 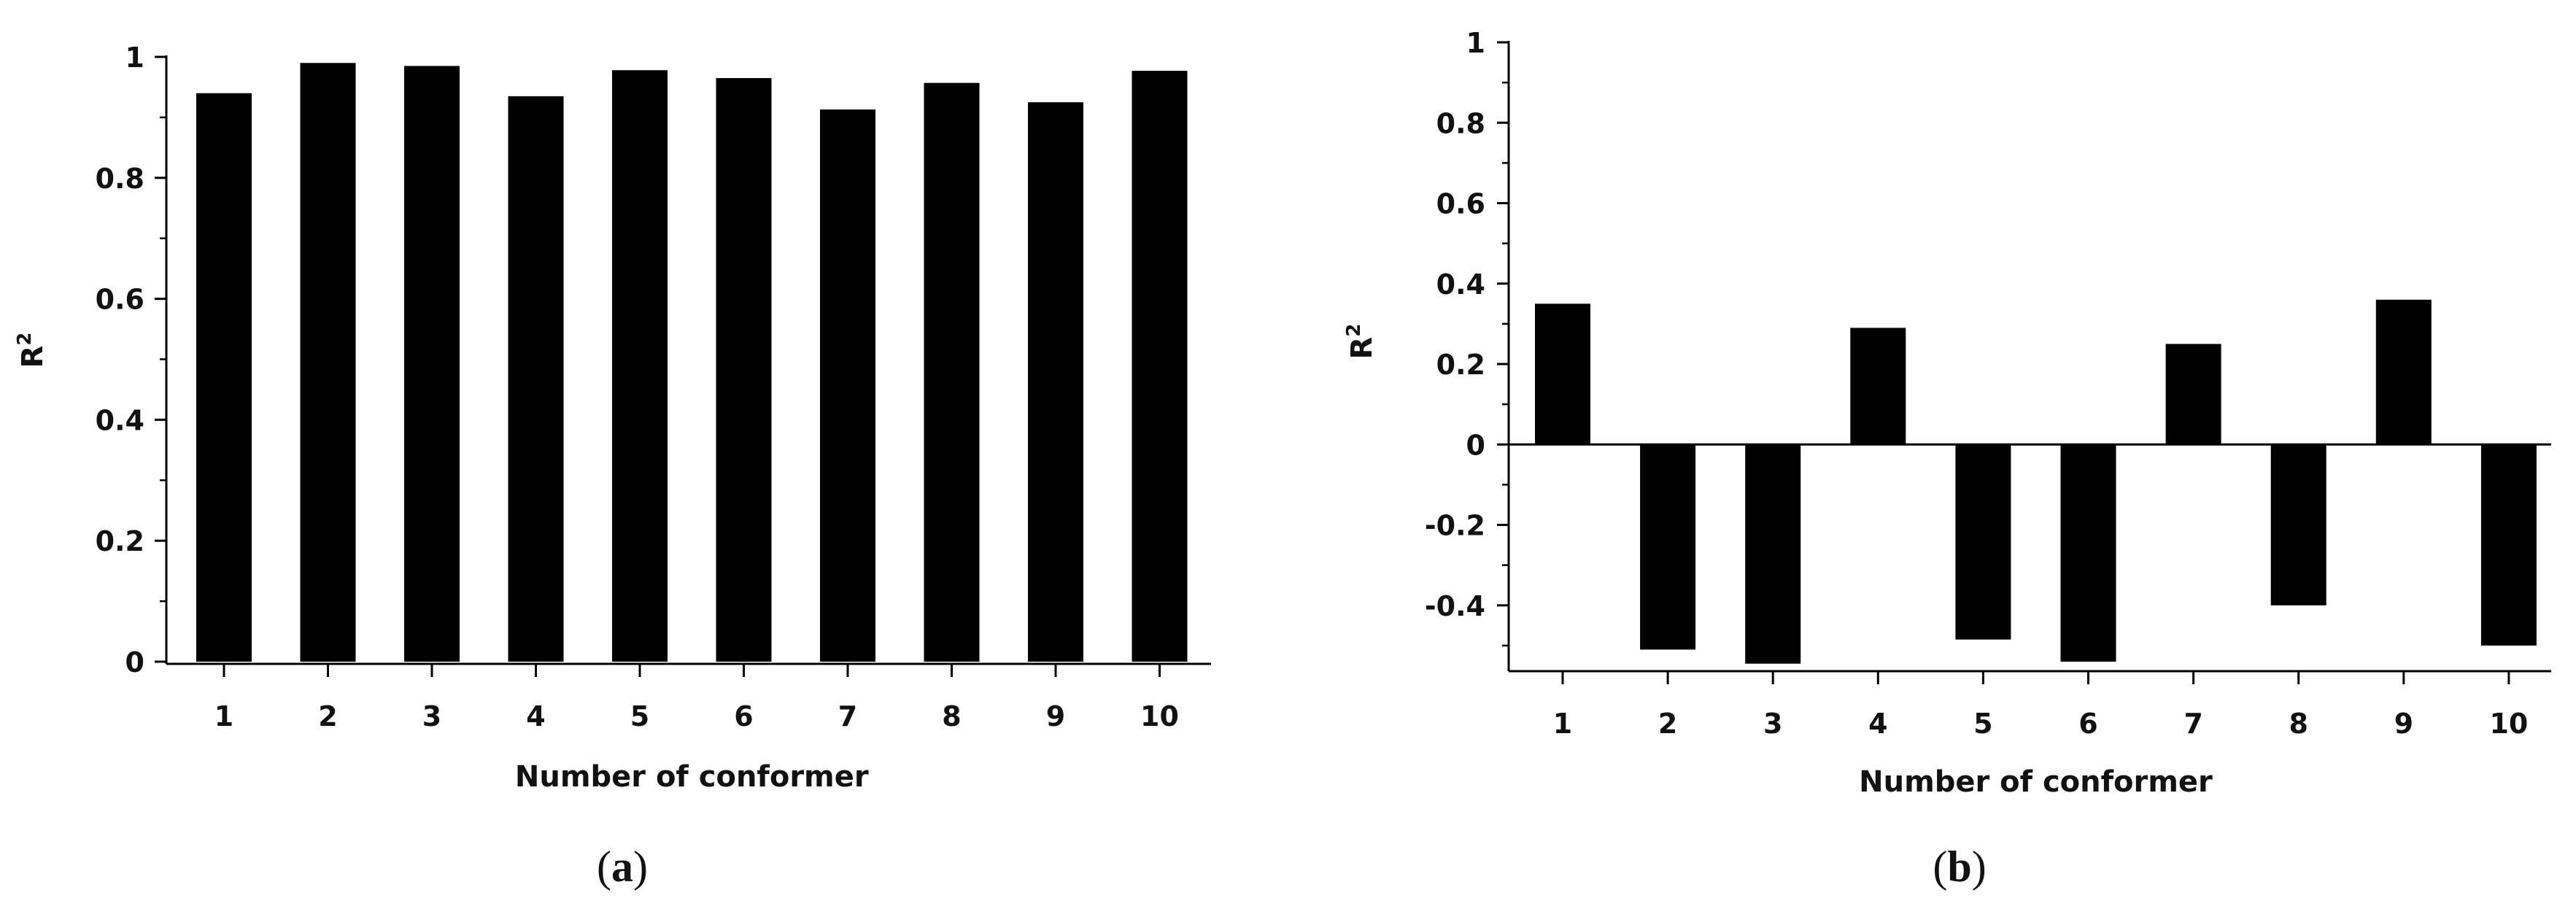 I want to click on panel-label-letter: b, so click(x=1959, y=867).